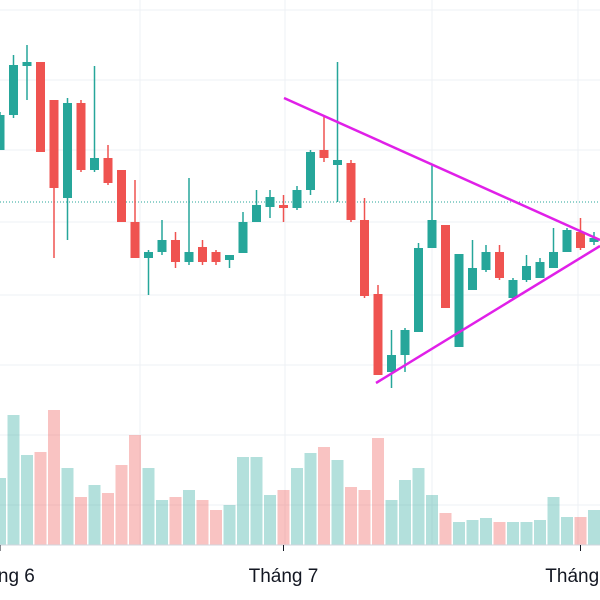 The width and height of the screenshot is (600, 600). I want to click on x-axis-labels: Tháng 6 Tháng 7 Tháng T, so click(300, 566).